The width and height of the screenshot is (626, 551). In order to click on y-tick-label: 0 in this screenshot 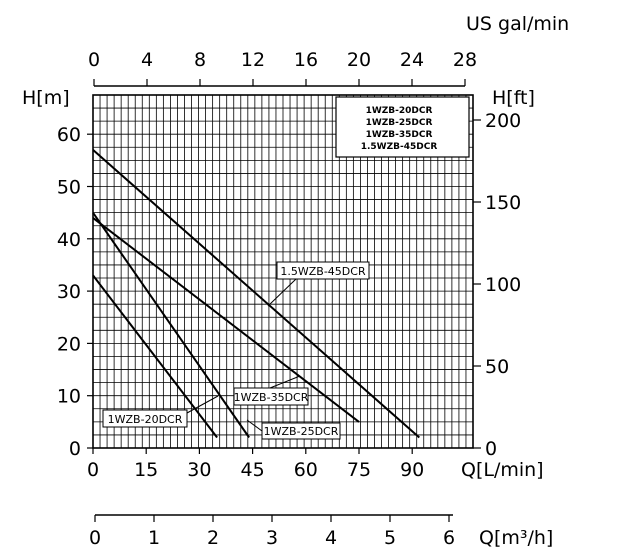, I will do `click(75, 449)`.